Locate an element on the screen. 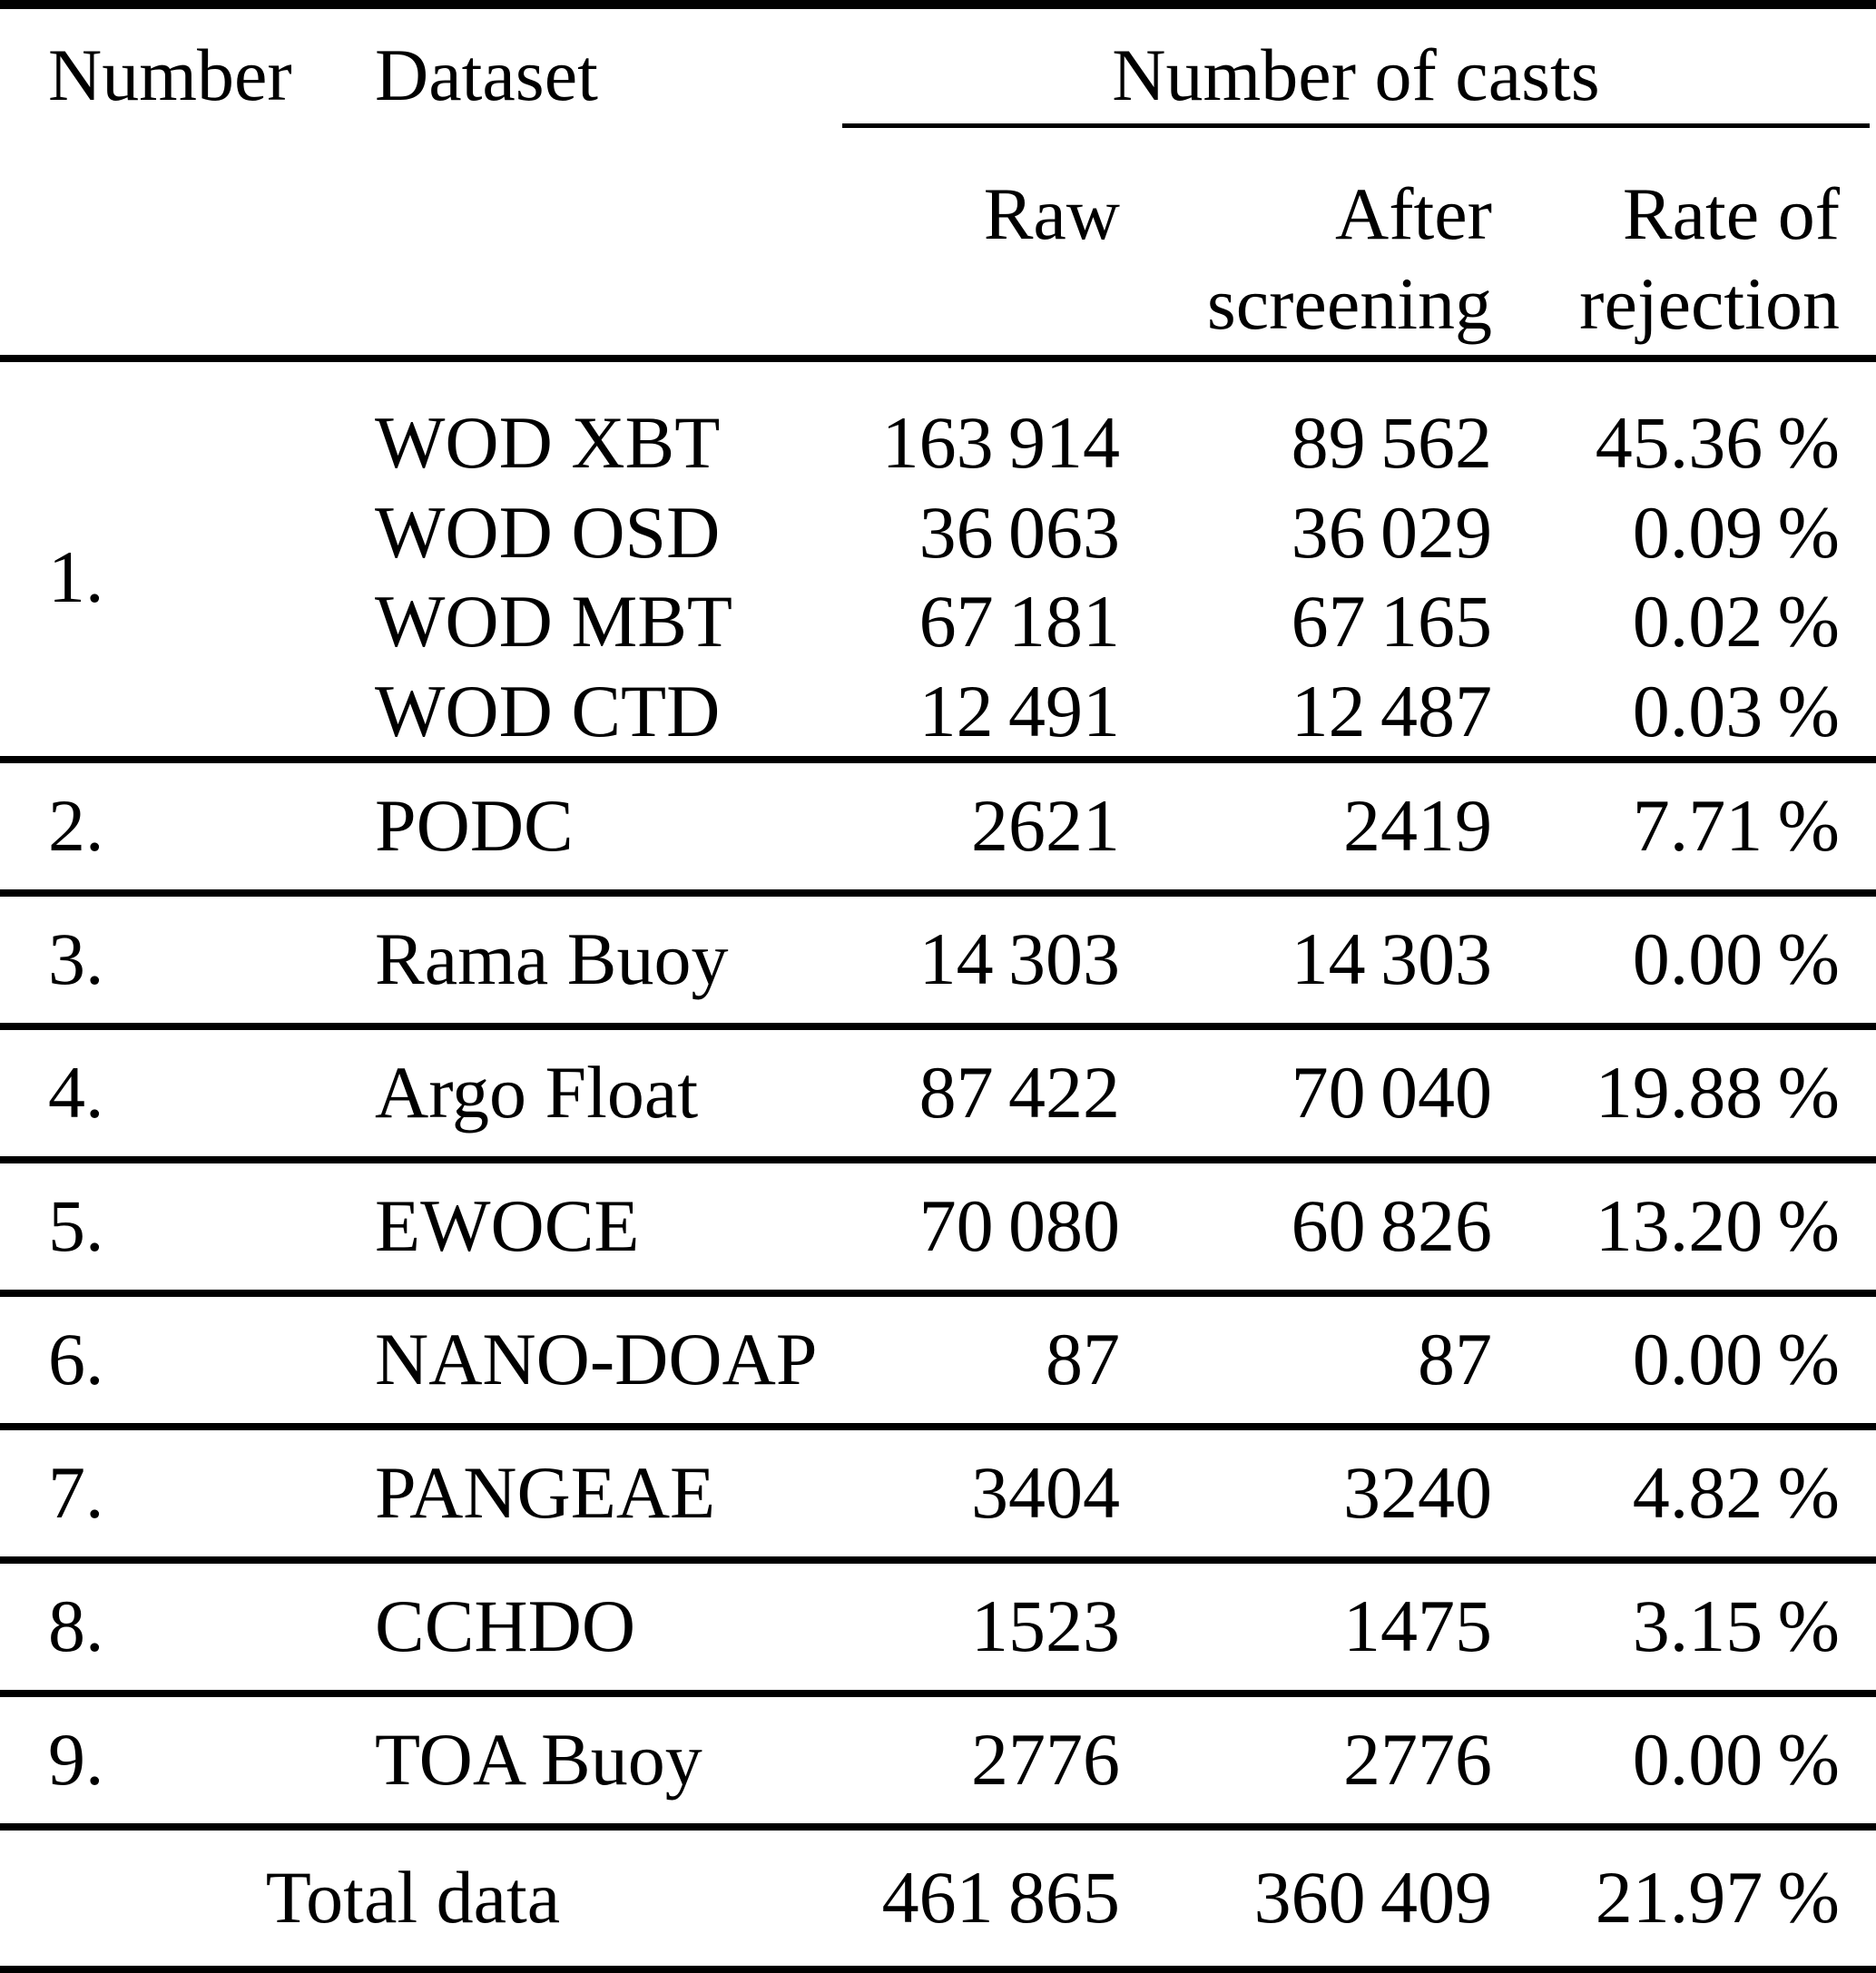 The width and height of the screenshot is (1876, 1973). total-rate-cell: 21.97 % is located at coordinates (1718, 1897).